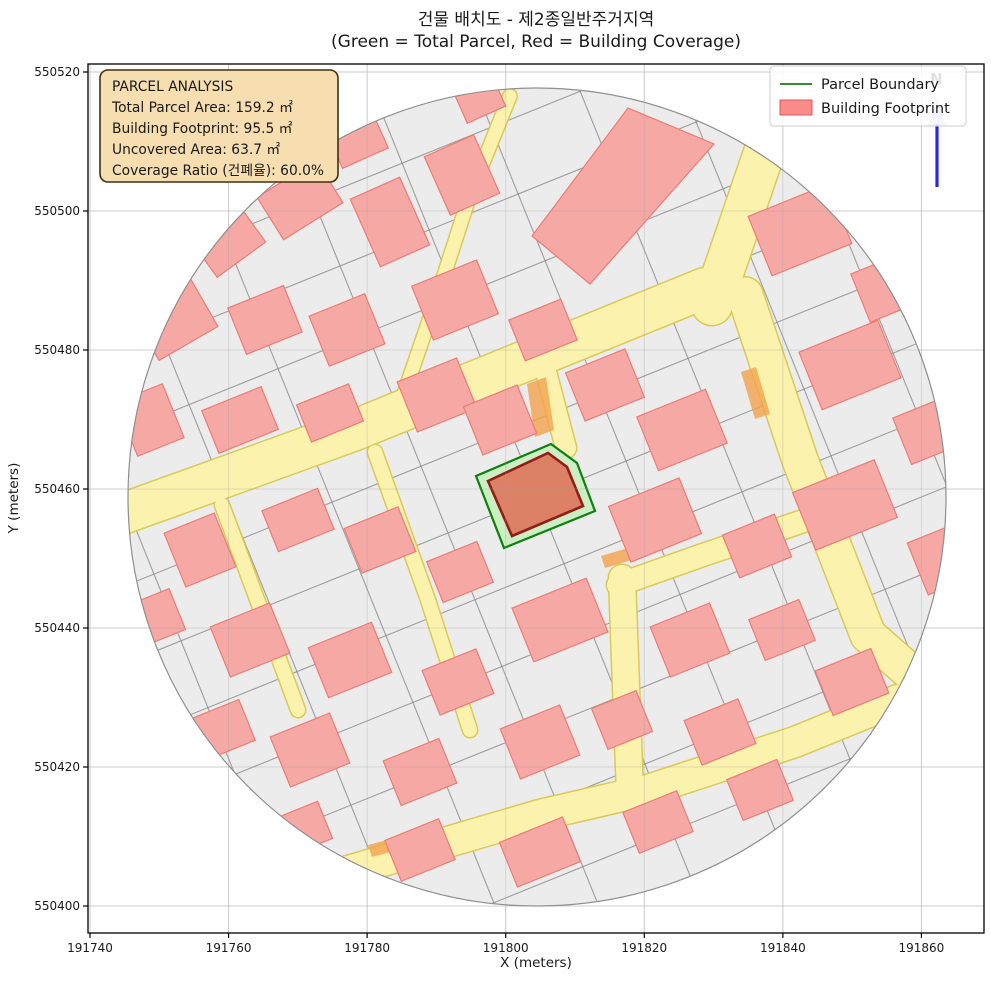 The height and width of the screenshot is (994, 991). What do you see at coordinates (922, 948) in the screenshot?
I see `x-tick-label: 191860` at bounding box center [922, 948].